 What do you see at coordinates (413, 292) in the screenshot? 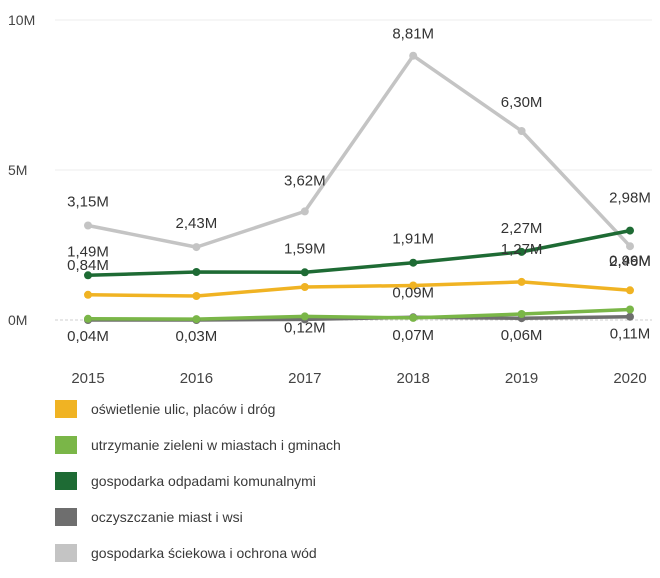
I see `data-label: 0,09M` at bounding box center [413, 292].